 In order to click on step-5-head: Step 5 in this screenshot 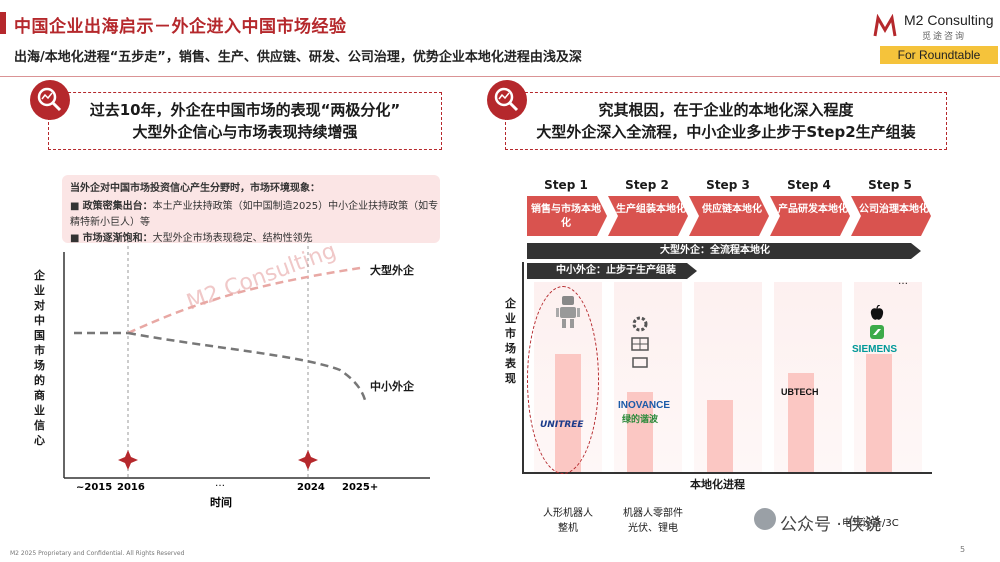, I will do `click(890, 185)`.